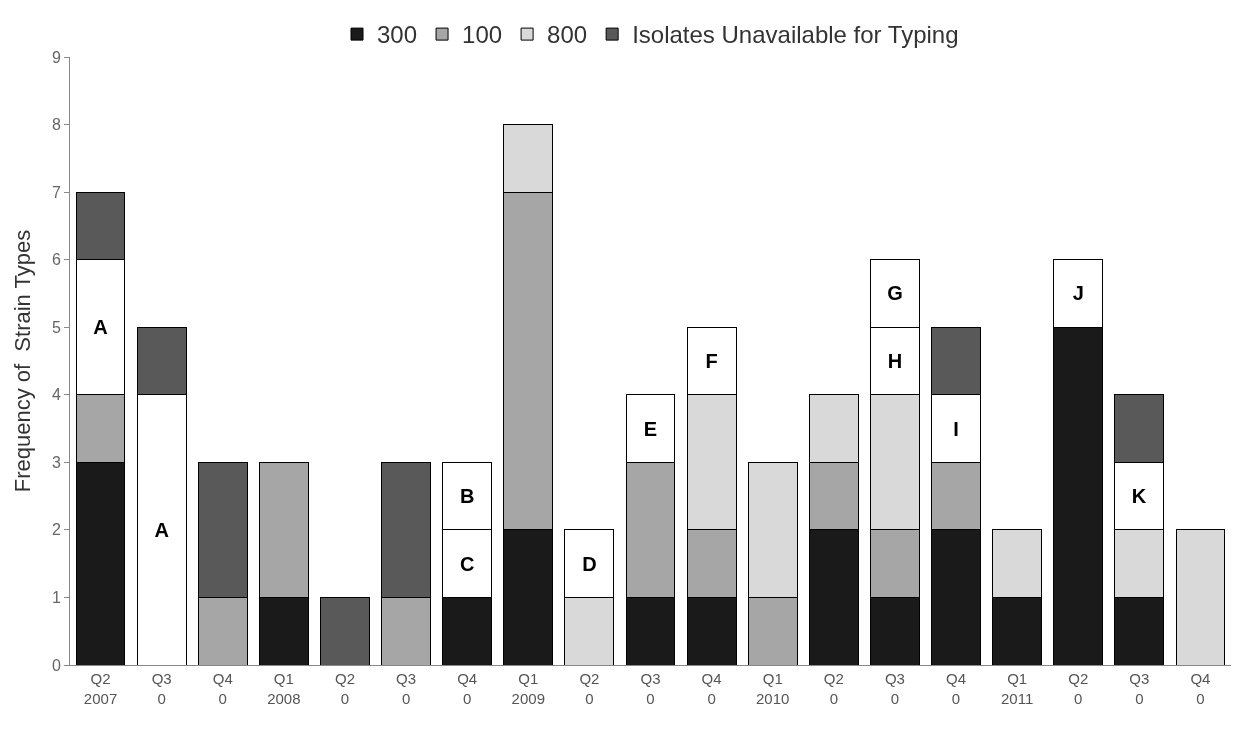 This screenshot has width=1246, height=745. I want to click on data-label: F, so click(711, 361).